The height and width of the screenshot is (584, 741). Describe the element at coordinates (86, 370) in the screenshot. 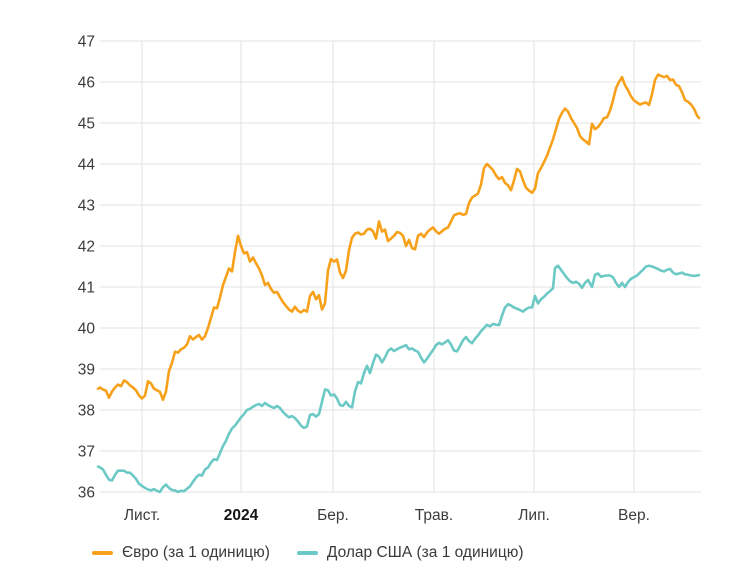

I see `y-axis-tick-label: 39` at that location.